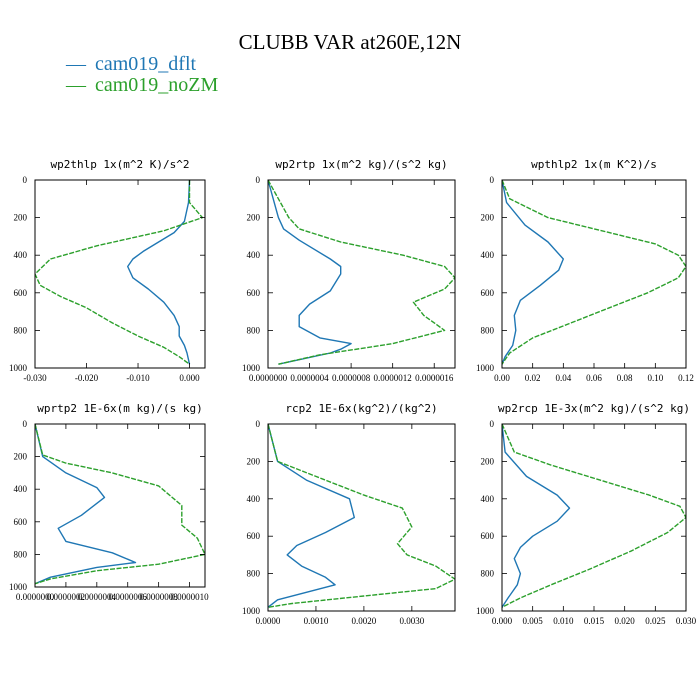 The width and height of the screenshot is (700, 700). I want to click on panel-title: wp2rcp 1E-3x(m^2 kg)/(s^2 kg), so click(594, 408).